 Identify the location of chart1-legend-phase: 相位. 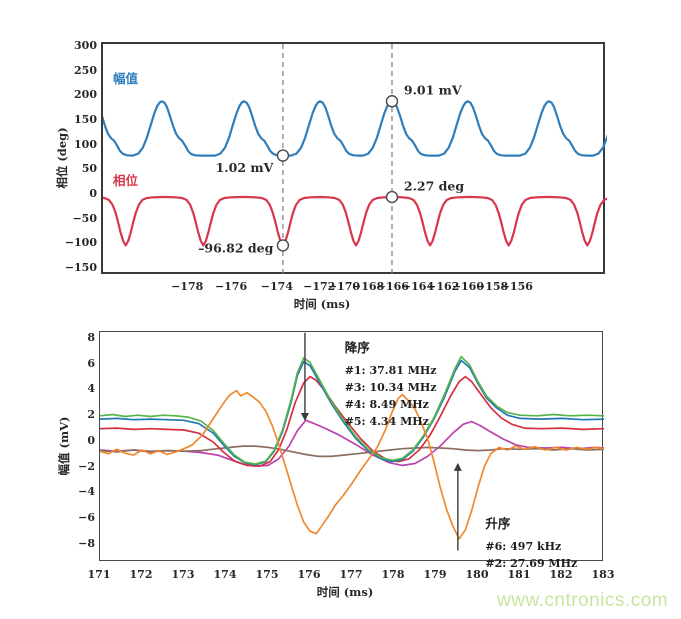
(126, 180).